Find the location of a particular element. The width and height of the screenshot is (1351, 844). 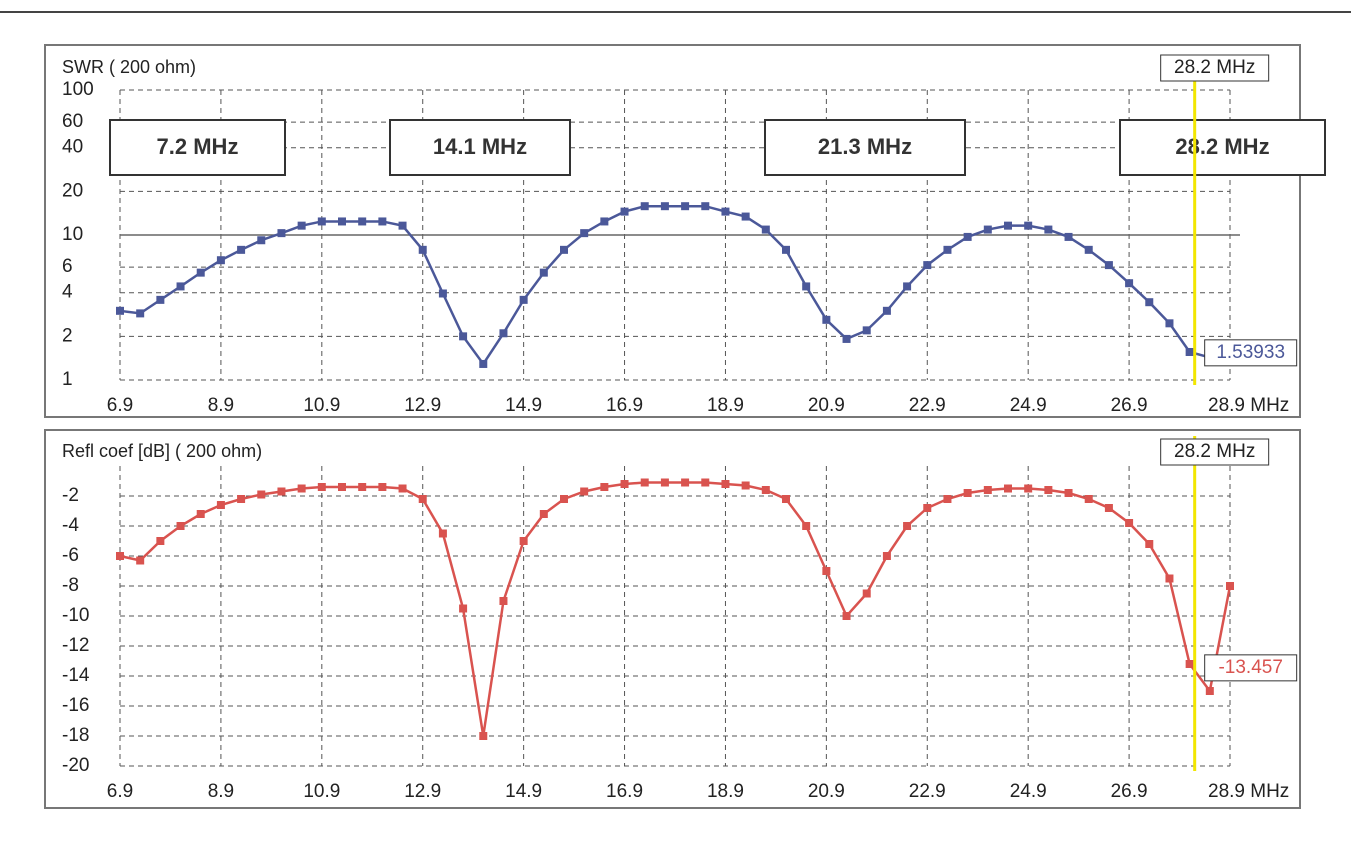

y-tick-label: 2 is located at coordinates (67, 335).